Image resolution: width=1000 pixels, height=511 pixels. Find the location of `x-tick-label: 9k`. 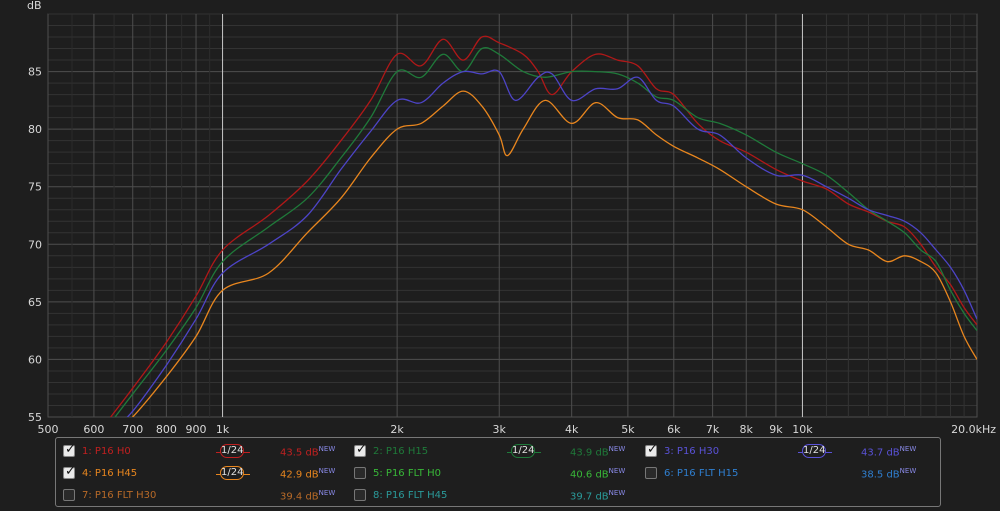

x-tick-label: 9k is located at coordinates (776, 429).